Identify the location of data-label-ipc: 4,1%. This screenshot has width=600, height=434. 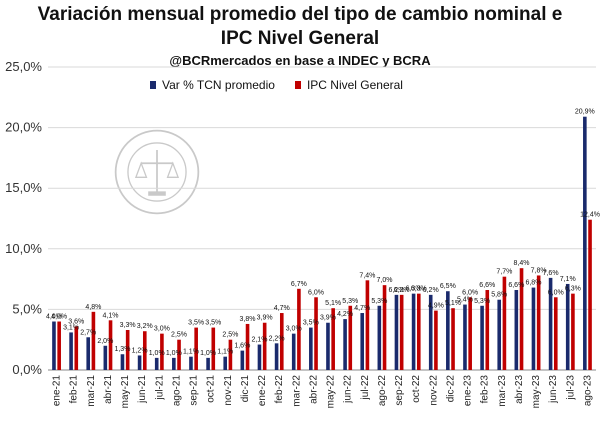
(111, 315).